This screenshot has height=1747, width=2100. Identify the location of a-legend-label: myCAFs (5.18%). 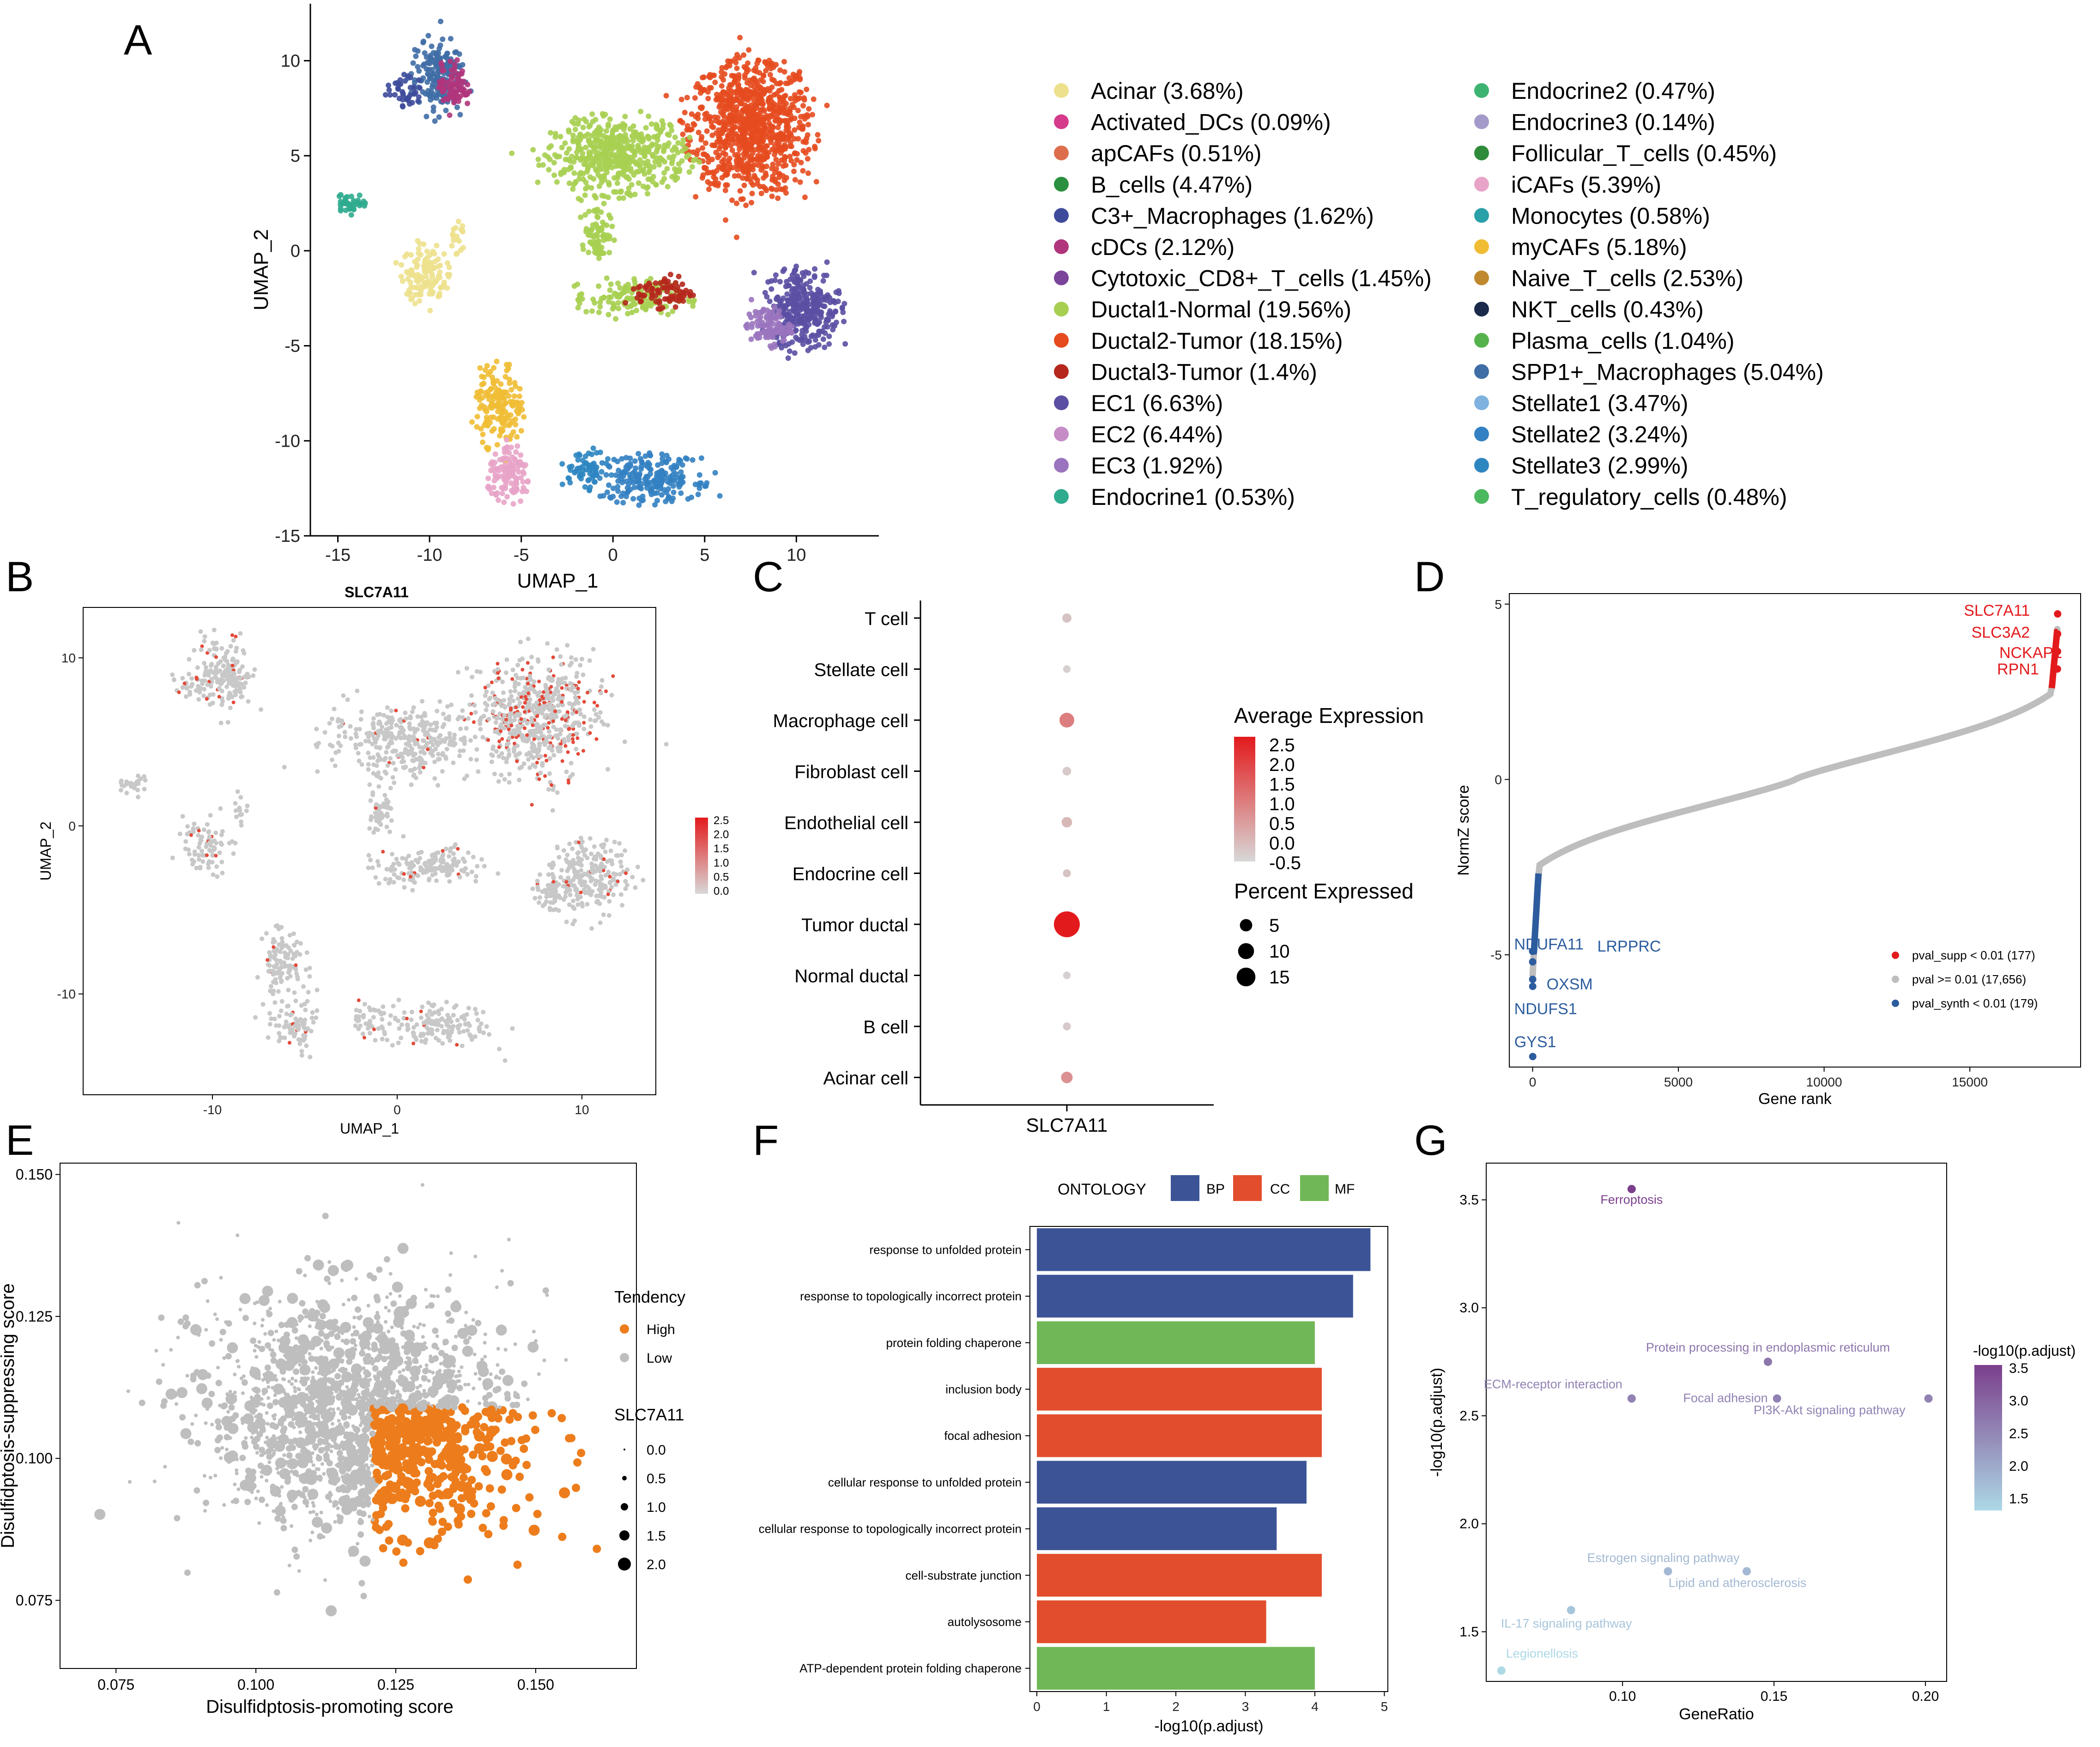
(1599, 247).